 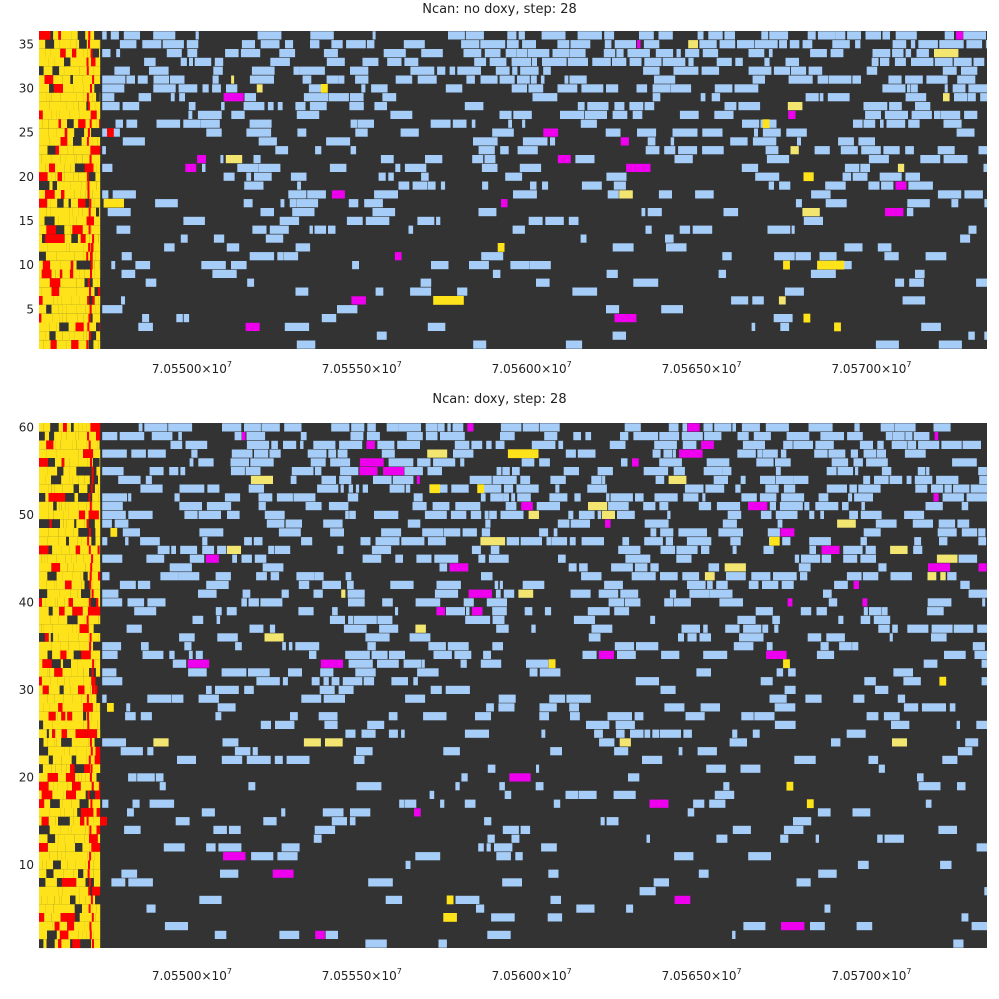 What do you see at coordinates (871, 975) in the screenshot?
I see `x-tick-label: 7.05700×107` at bounding box center [871, 975].